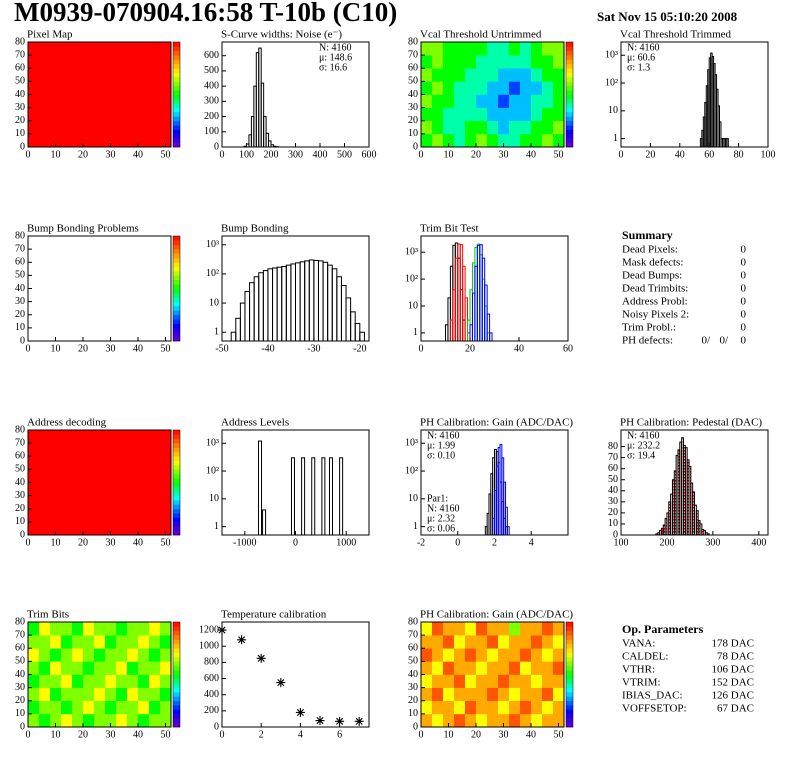 The height and width of the screenshot is (772, 796). What do you see at coordinates (655, 289) in the screenshot?
I see `summary-label: Dead Trimbits:` at bounding box center [655, 289].